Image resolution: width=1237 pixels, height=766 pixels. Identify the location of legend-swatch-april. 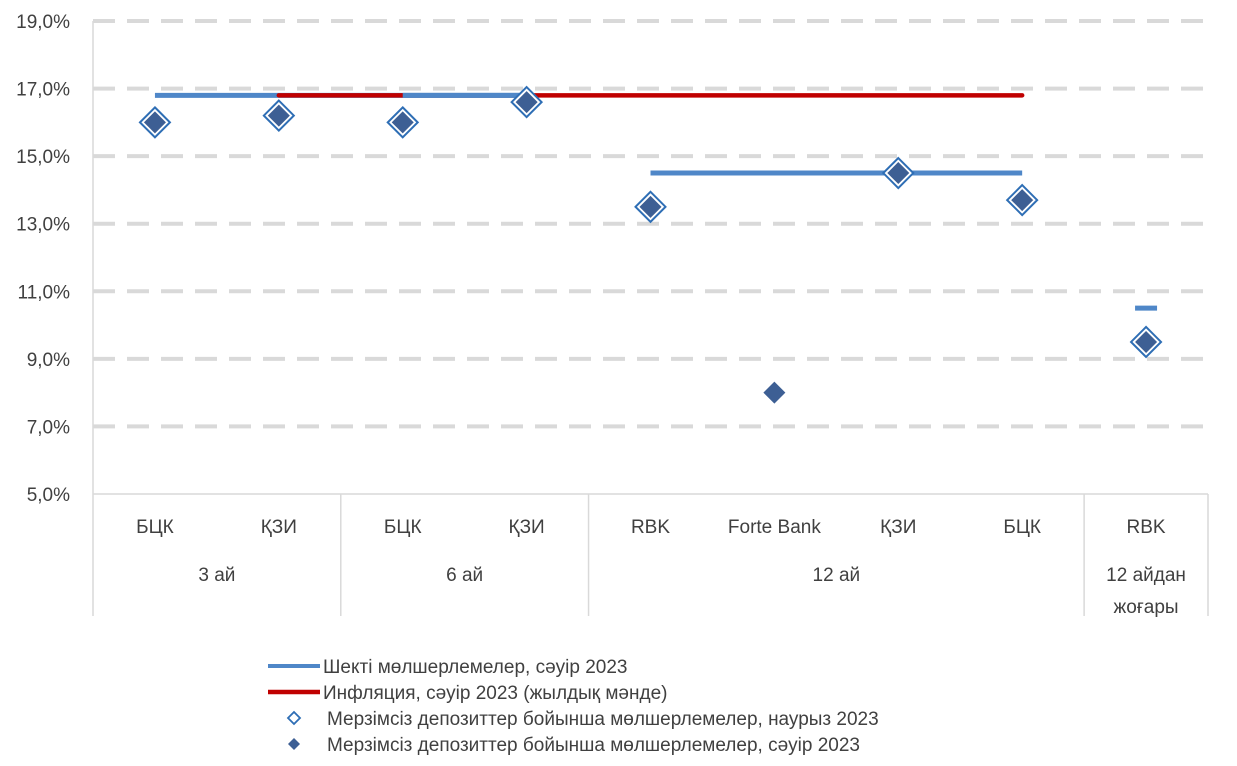
(294, 744).